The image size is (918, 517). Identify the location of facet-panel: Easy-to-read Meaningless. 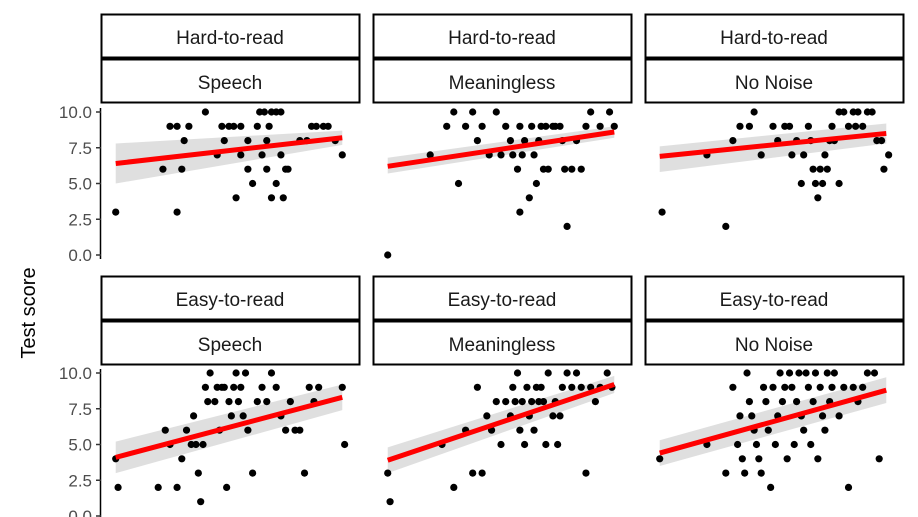
(502, 390).